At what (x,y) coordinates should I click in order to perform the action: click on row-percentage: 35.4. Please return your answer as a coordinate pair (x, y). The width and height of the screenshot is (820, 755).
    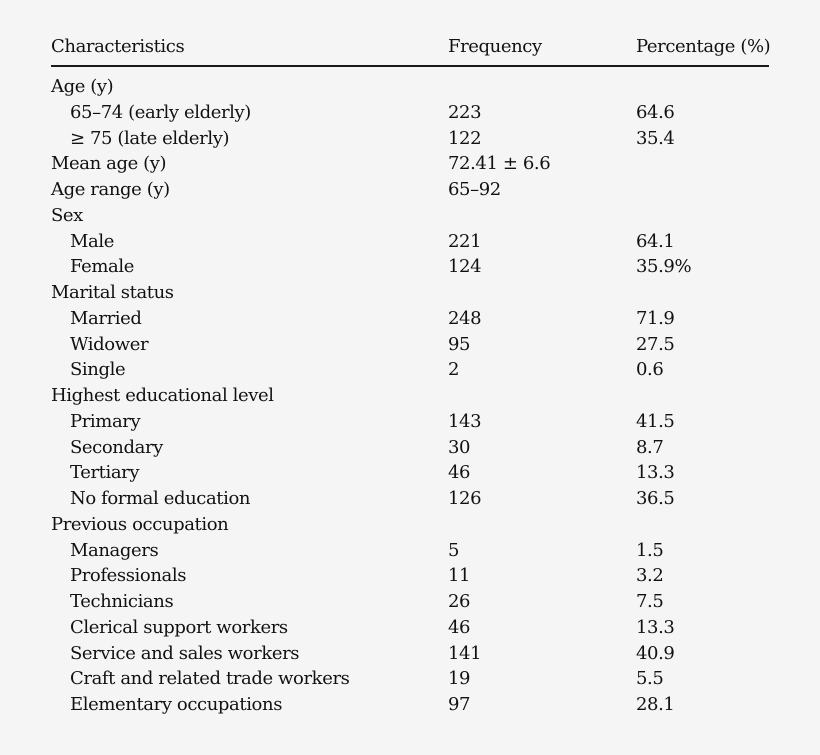
    Looking at the image, I should click on (655, 138).